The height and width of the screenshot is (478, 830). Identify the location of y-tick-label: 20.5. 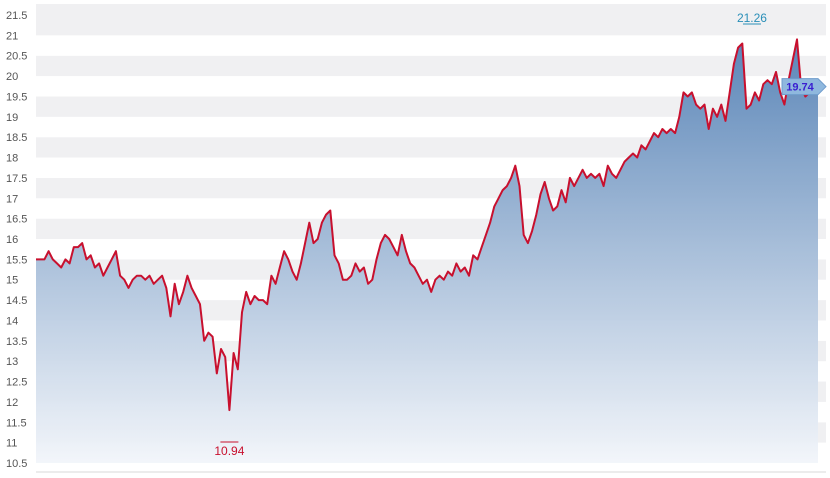
(16, 57).